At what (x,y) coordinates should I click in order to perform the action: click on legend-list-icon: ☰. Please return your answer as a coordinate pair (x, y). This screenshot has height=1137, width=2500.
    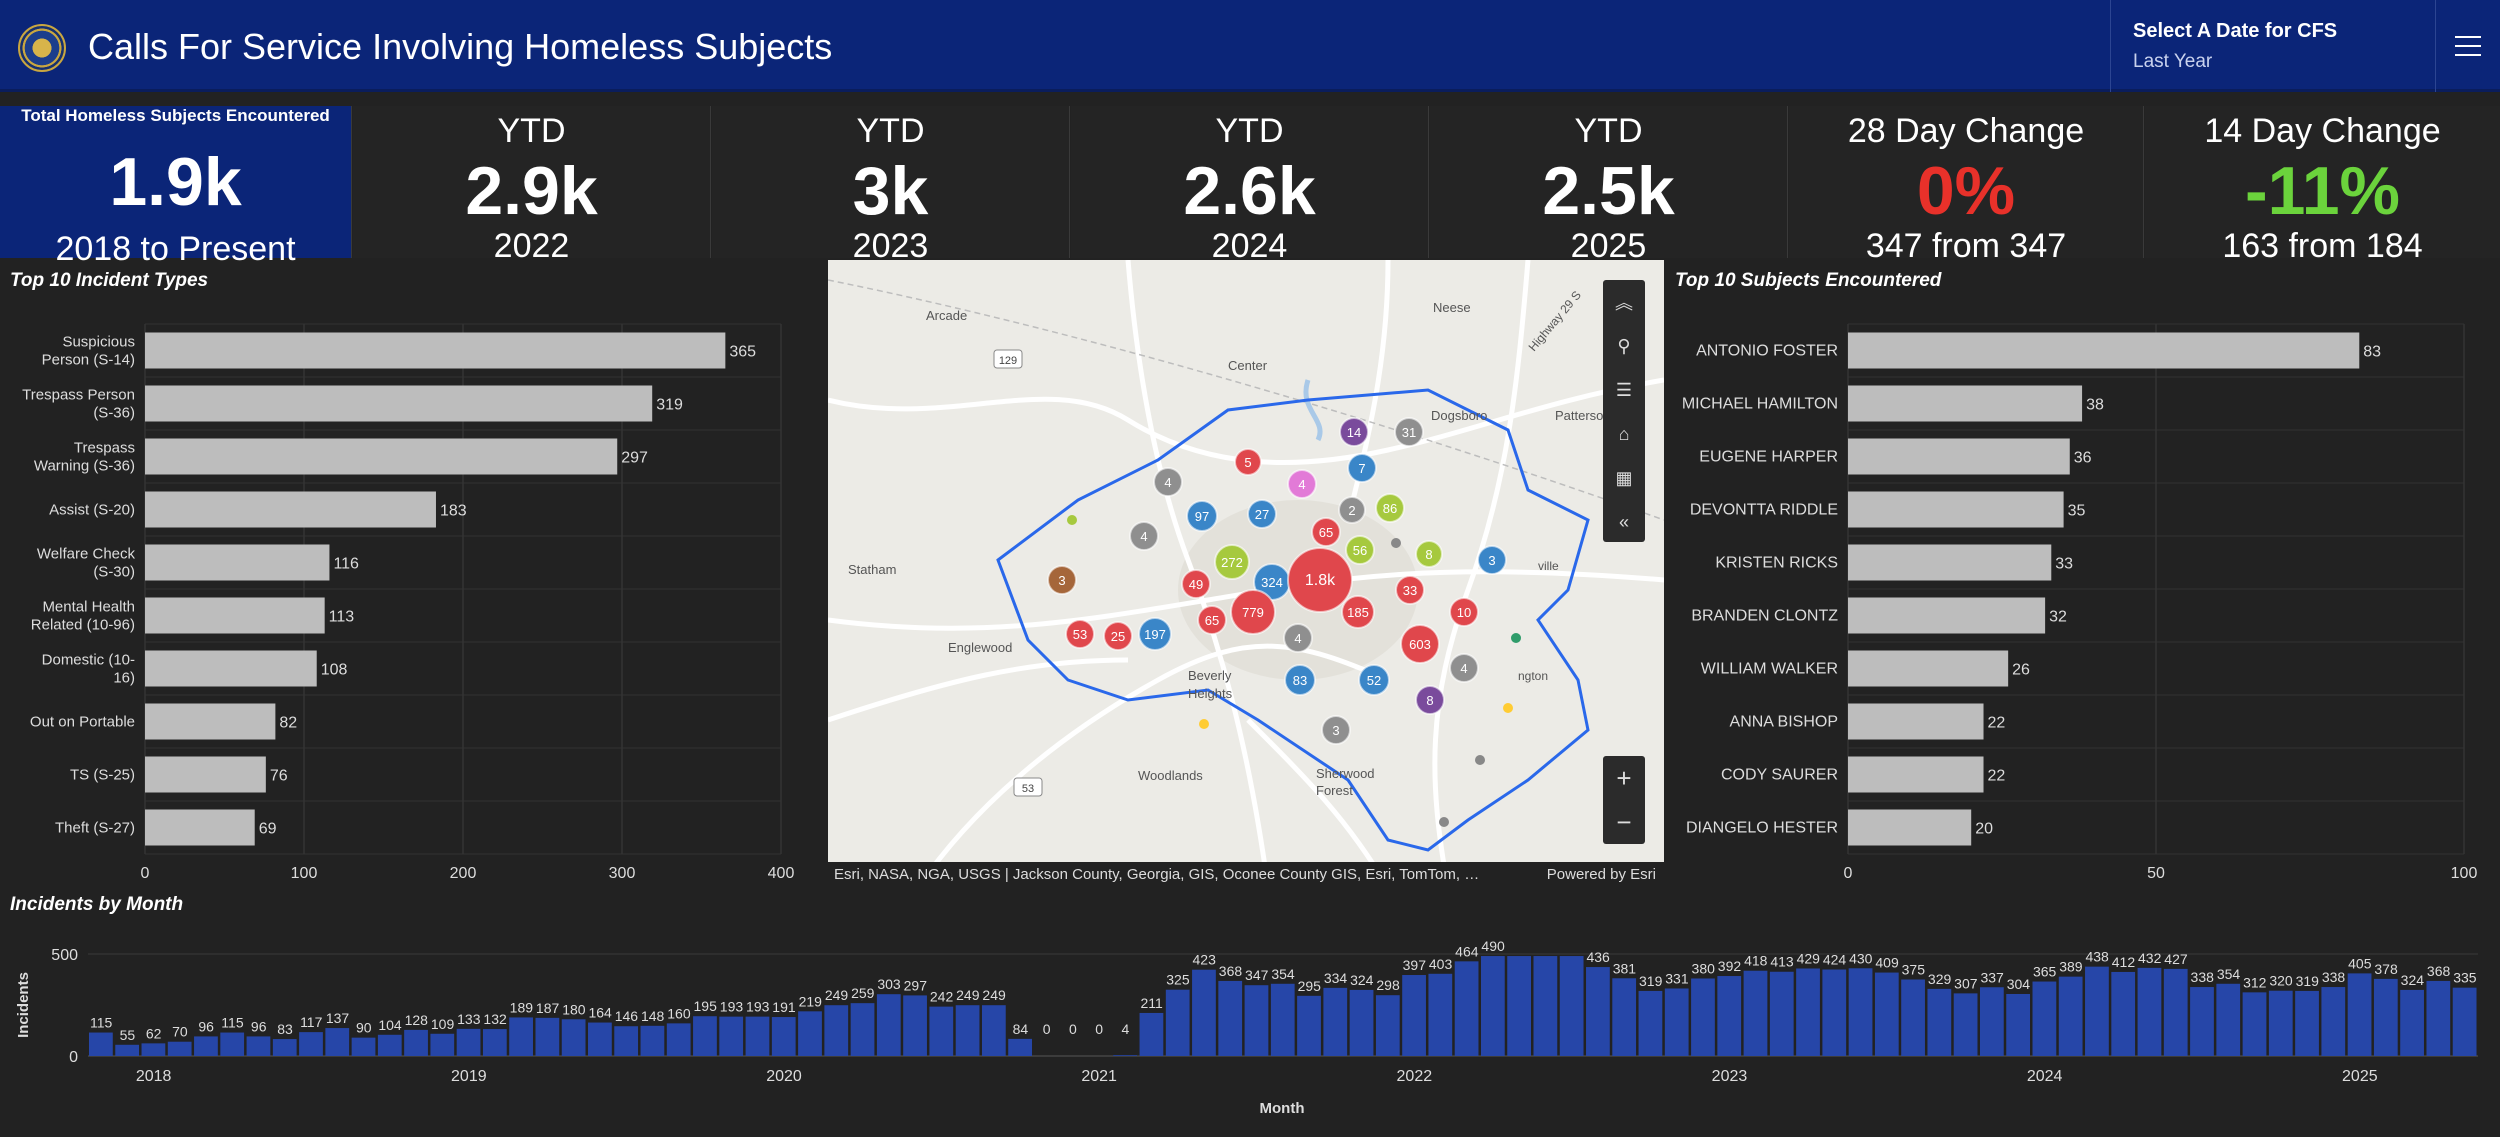
    Looking at the image, I should click on (1624, 389).